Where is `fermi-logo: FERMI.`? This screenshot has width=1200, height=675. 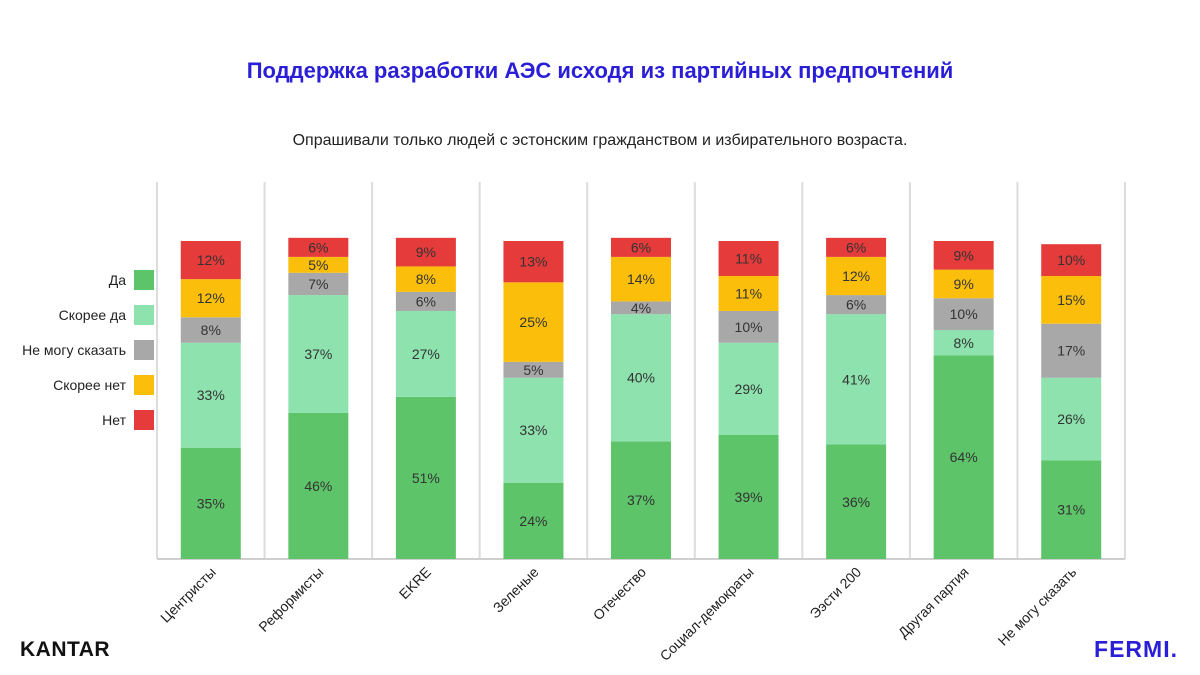 fermi-logo: FERMI. is located at coordinates (1136, 649).